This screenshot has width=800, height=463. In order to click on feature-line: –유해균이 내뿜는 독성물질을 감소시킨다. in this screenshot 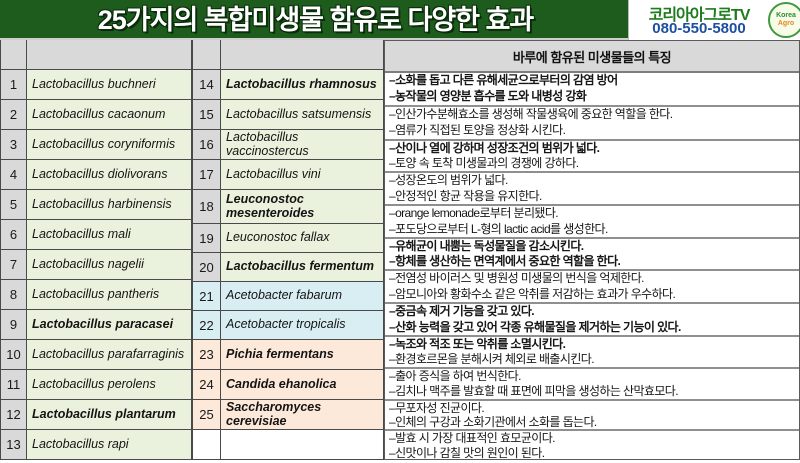, I will do `click(486, 246)`.